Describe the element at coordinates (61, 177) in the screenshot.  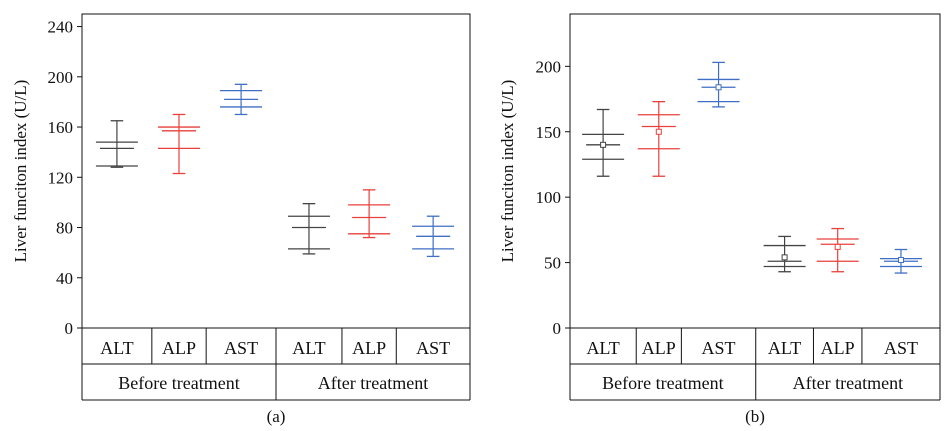
I see `y-tick-label: 120` at that location.